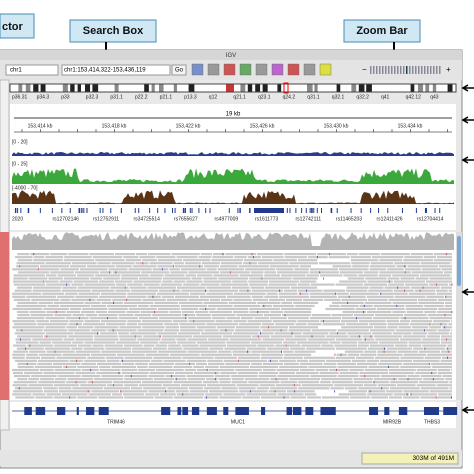 Image resolution: width=474 pixels, height=474 pixels. I want to click on scrollbar, so click(459, 316).